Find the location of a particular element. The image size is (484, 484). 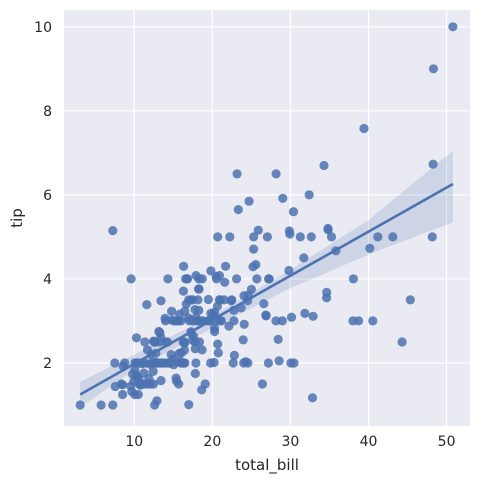

y-axis-label: tip is located at coordinates (17, 218).